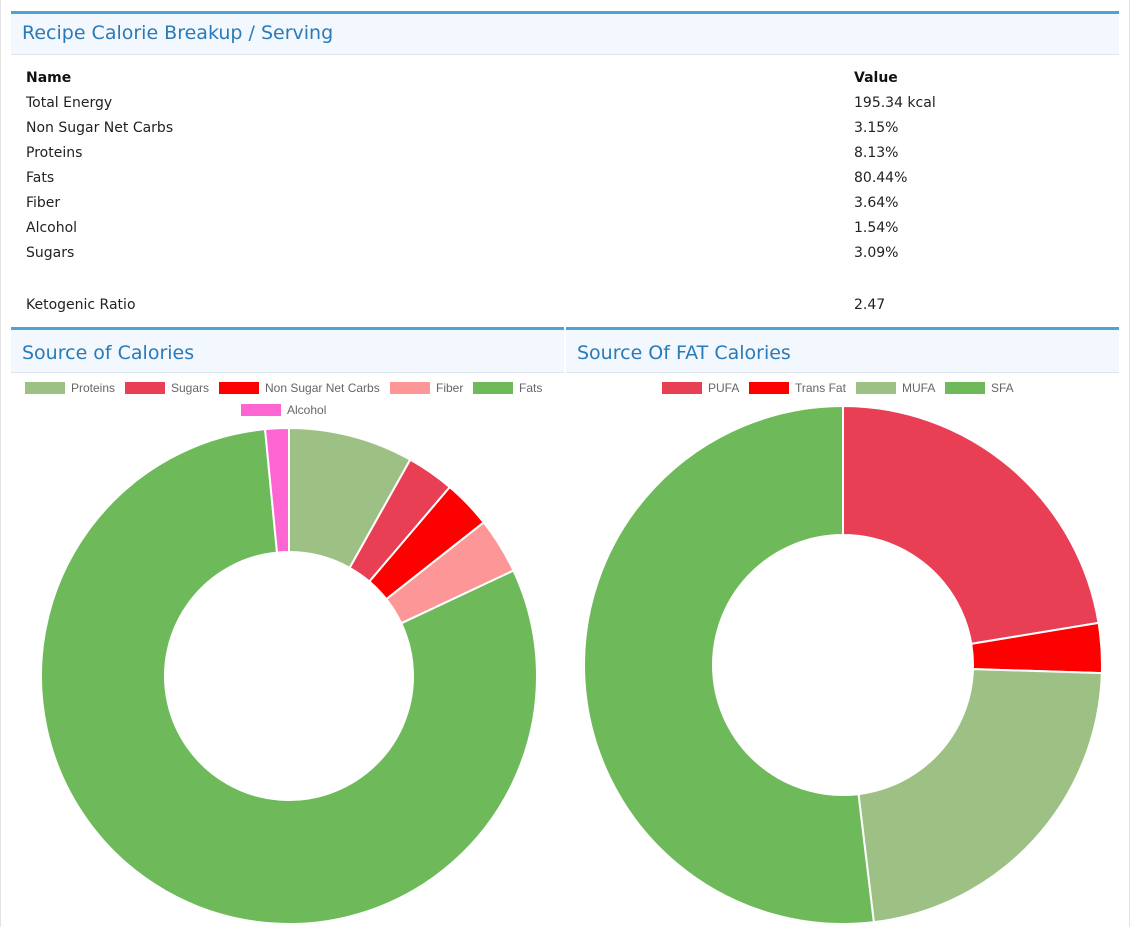 The width and height of the screenshot is (1131, 927). What do you see at coordinates (724, 388) in the screenshot?
I see `legend-label: PUFA` at bounding box center [724, 388].